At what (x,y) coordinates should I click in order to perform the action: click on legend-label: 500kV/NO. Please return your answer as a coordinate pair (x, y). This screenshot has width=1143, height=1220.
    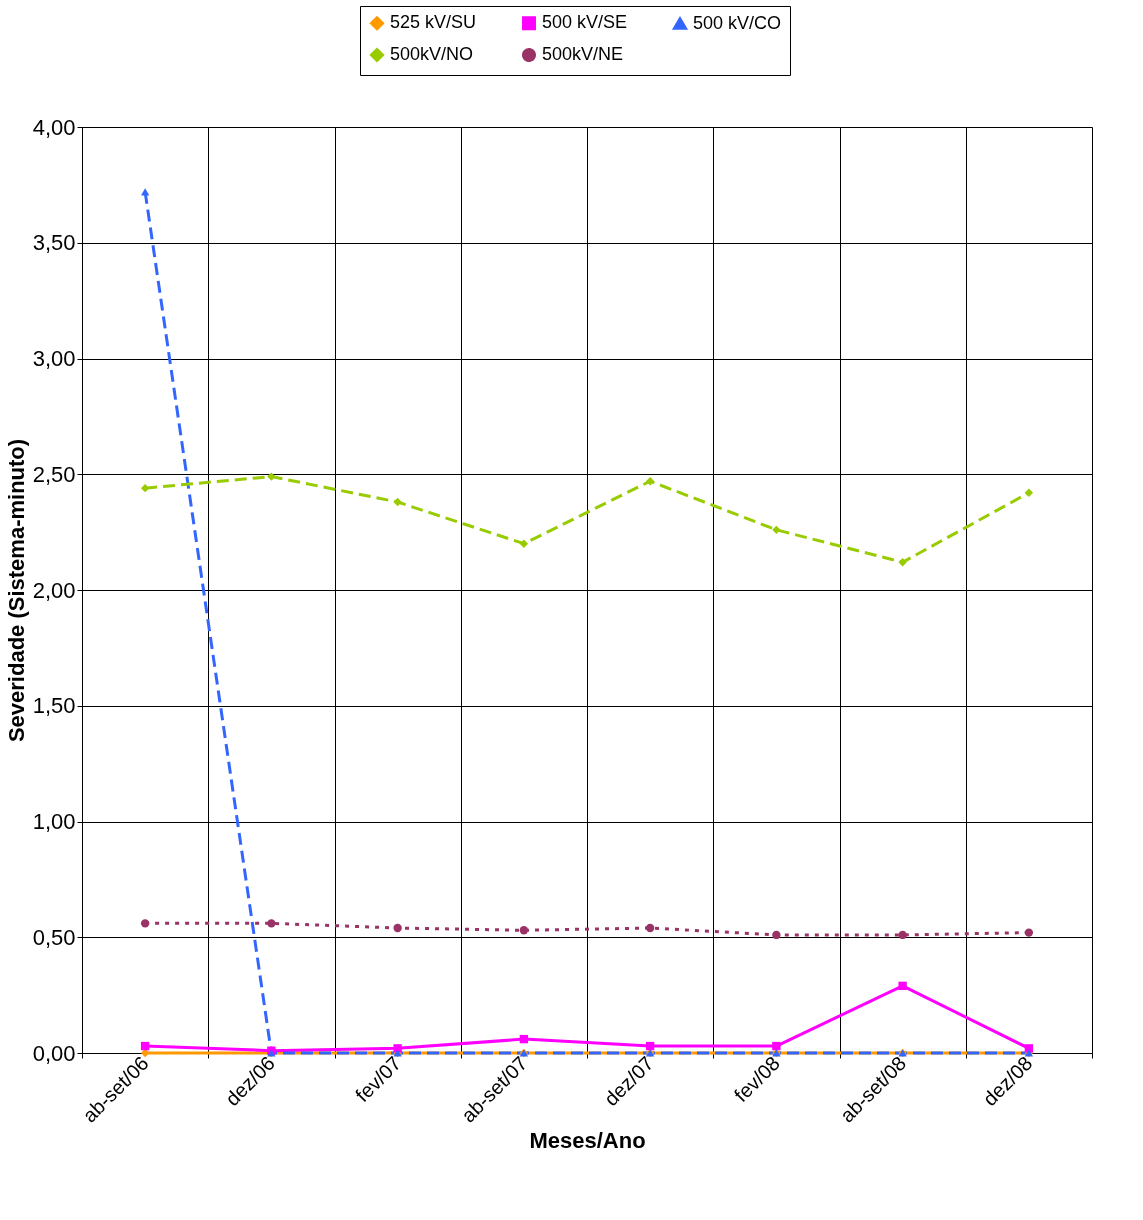
    Looking at the image, I should click on (432, 54).